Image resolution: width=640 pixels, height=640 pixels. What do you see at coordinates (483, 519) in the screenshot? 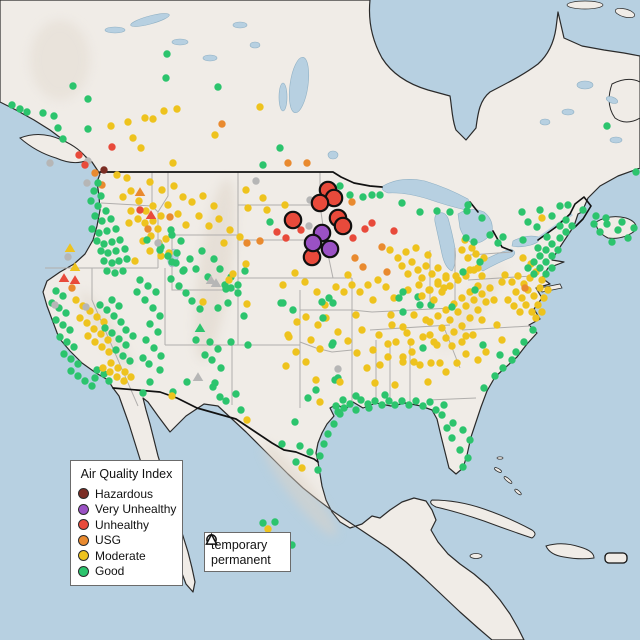
I see `cuba` at bounding box center [483, 519].